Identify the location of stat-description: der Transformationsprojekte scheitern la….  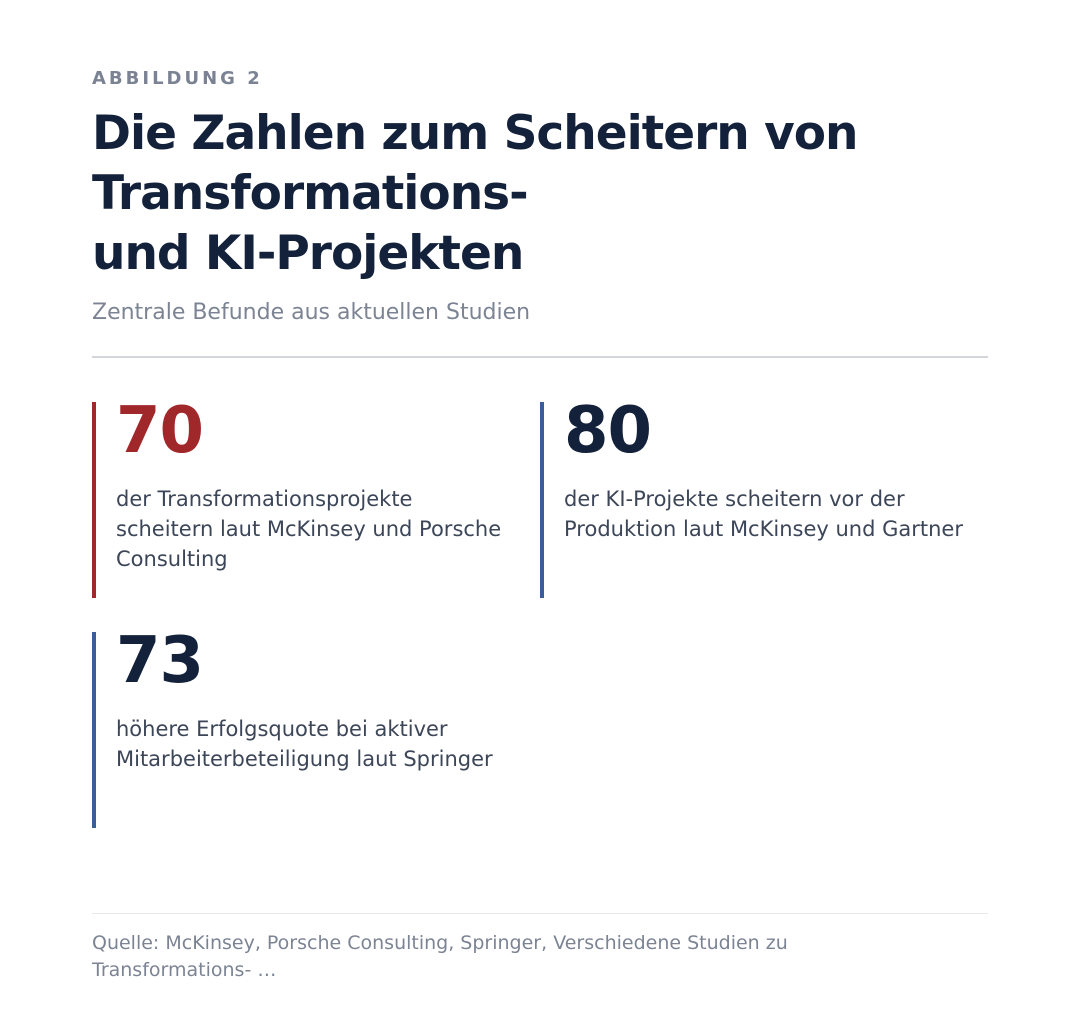
(309, 529).